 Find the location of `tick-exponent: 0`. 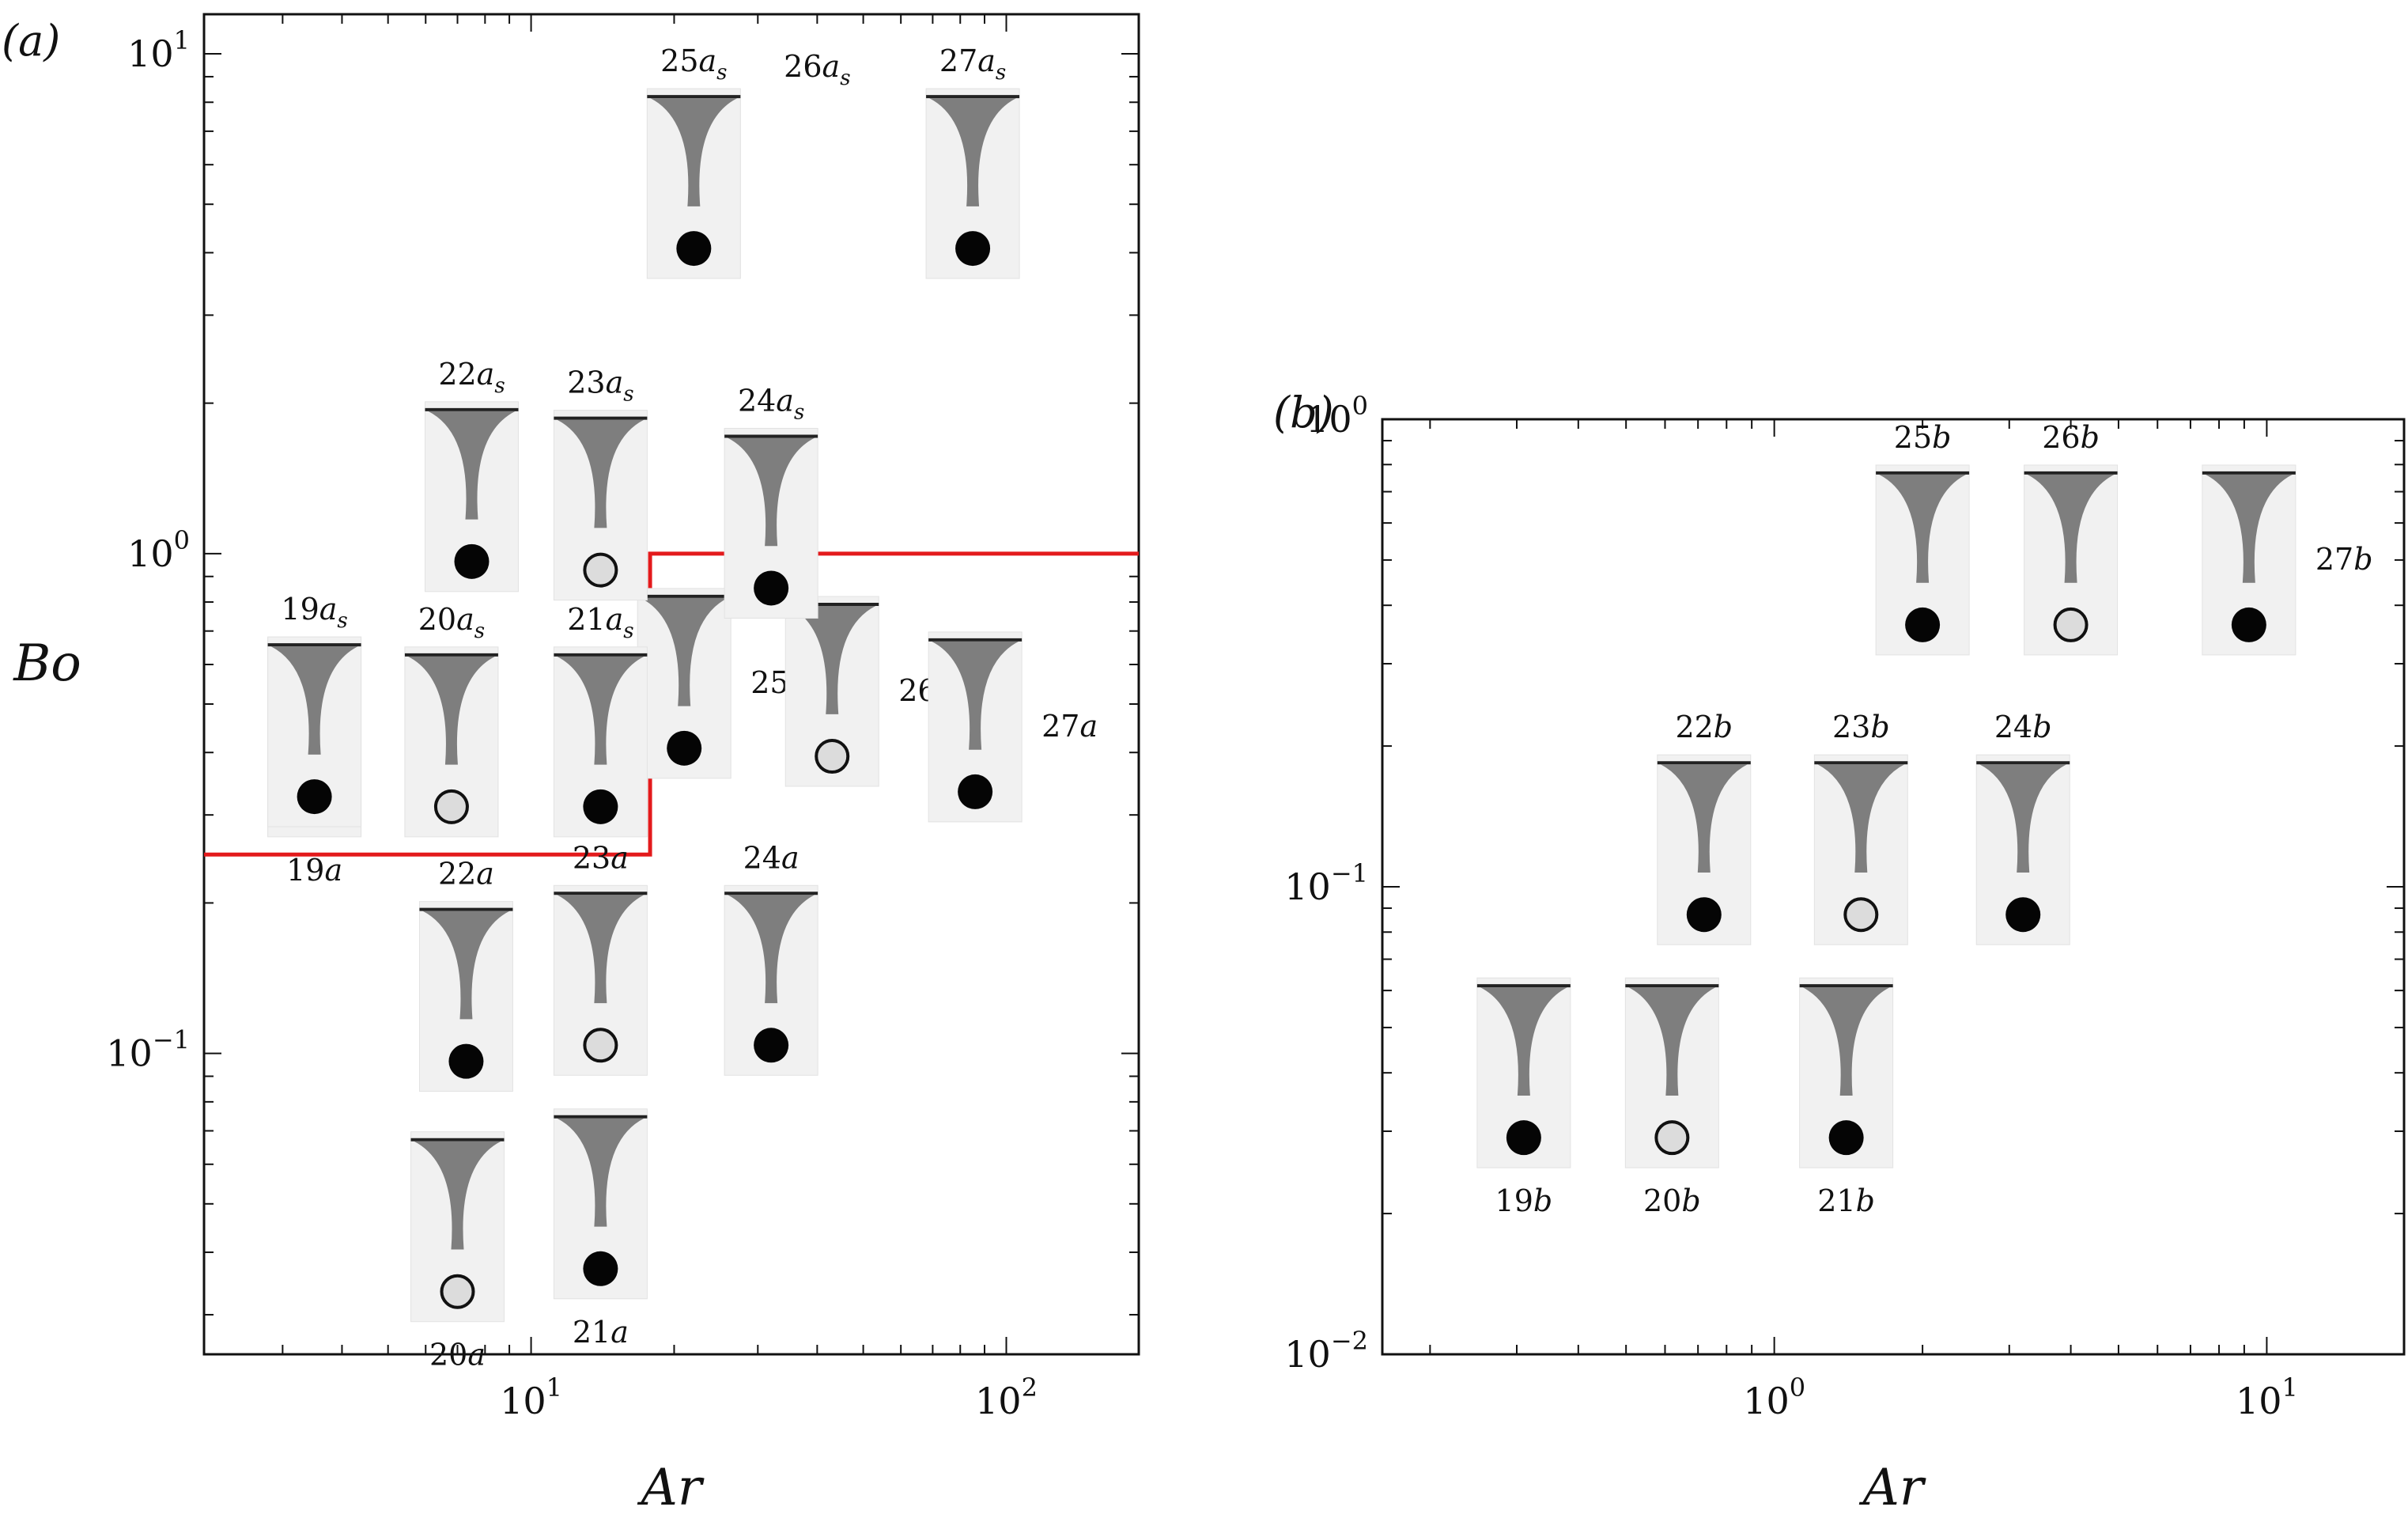

tick-exponent: 0 is located at coordinates (1360, 406).